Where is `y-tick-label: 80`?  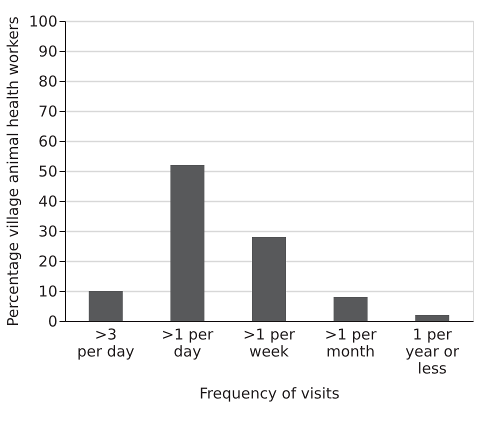 y-tick-label: 80 is located at coordinates (48, 81).